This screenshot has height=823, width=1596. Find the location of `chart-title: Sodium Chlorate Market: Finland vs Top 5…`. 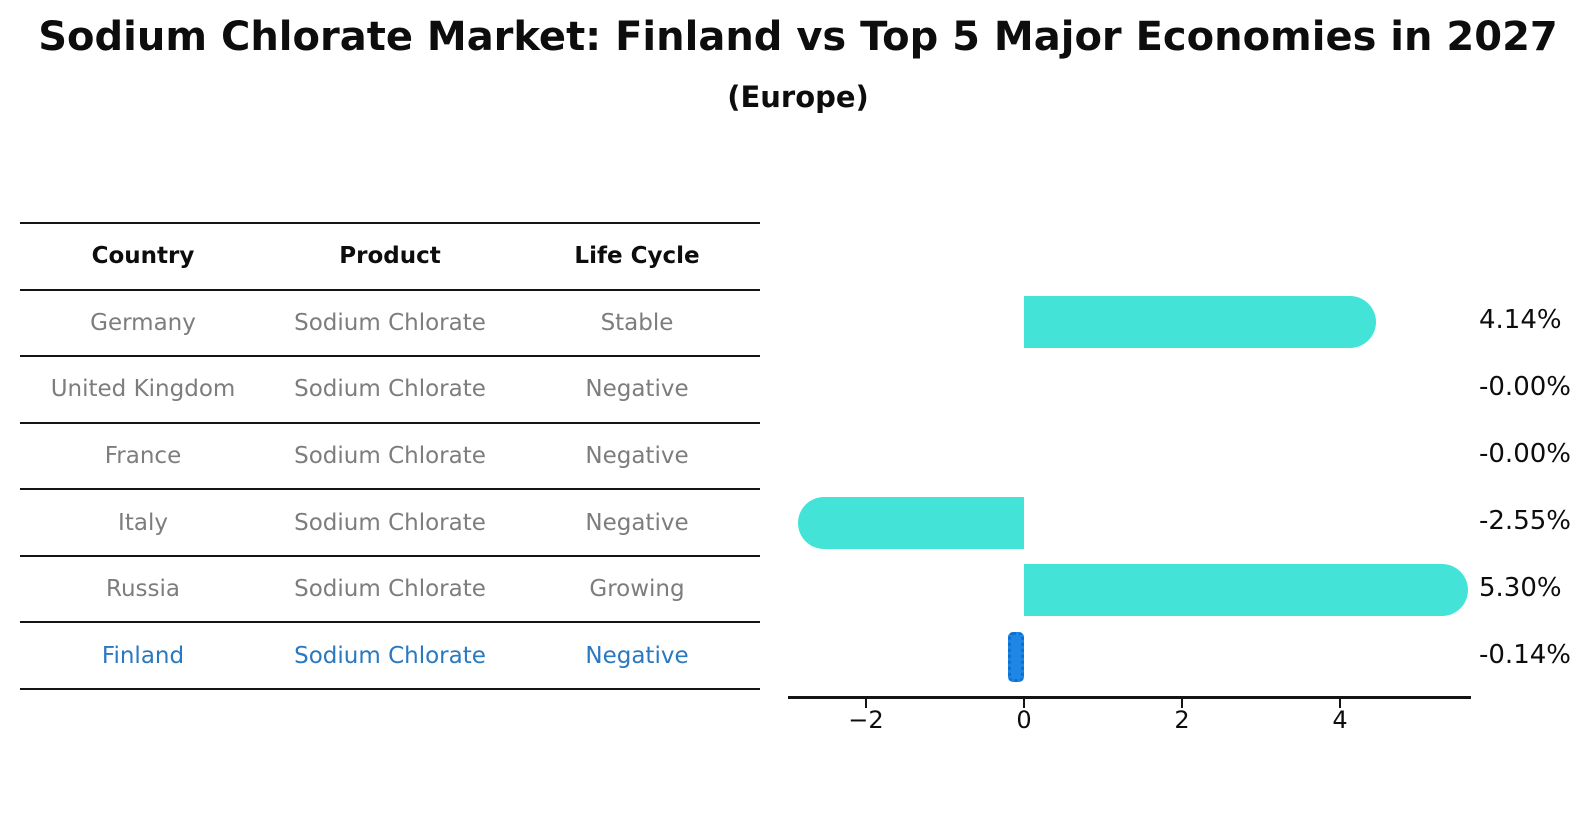

chart-title: Sodium Chlorate Market: Finland vs Top 5… is located at coordinates (798, 37).